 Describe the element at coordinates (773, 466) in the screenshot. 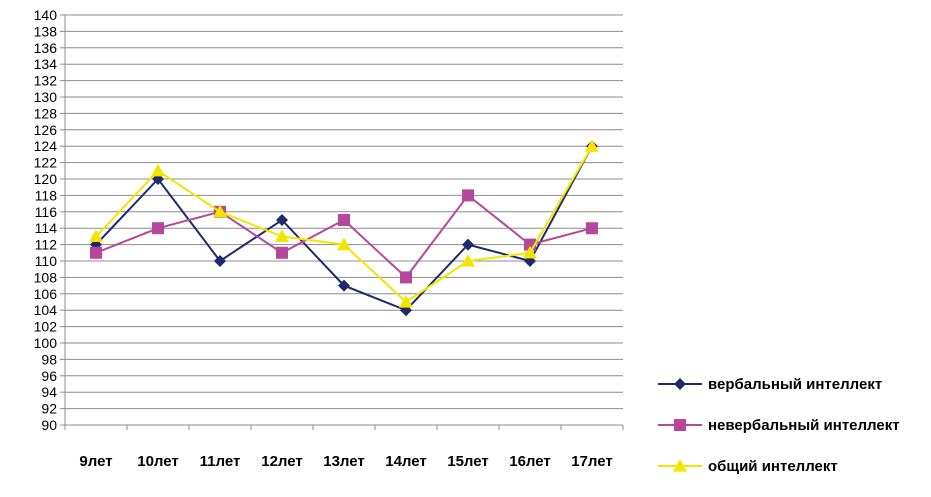

I see `legend-label: общий интеллект` at that location.